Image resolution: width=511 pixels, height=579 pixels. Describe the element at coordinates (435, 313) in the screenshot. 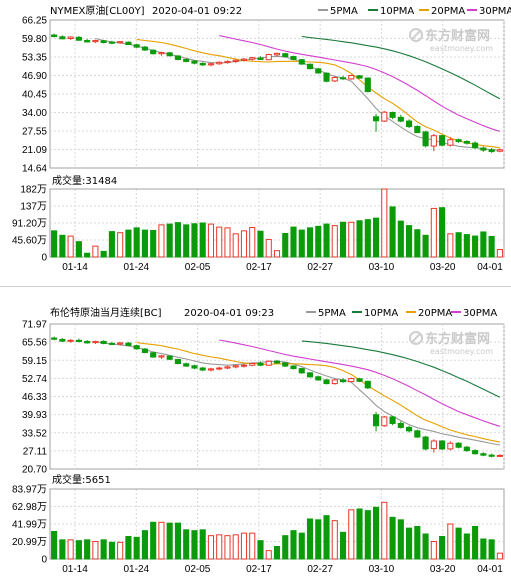

I see `legend-ma20-label: 20PMA` at that location.